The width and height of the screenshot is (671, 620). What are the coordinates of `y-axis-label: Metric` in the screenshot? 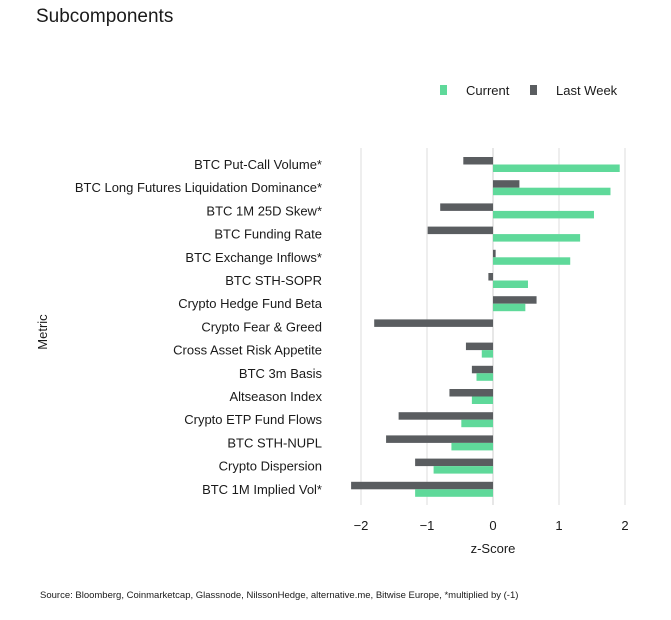 It's located at (42, 332).